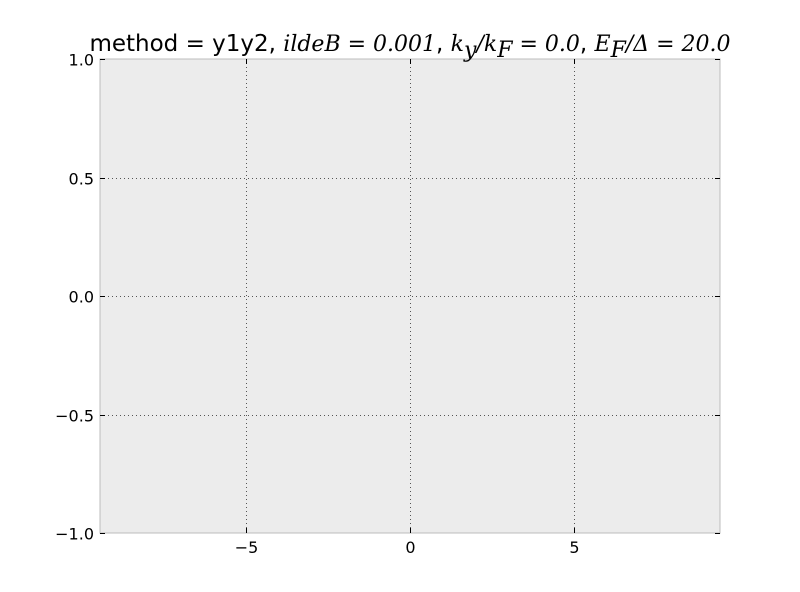 Image resolution: width=800 pixels, height=592 pixels. I want to click on x-tick-label: −5, so click(247, 547).